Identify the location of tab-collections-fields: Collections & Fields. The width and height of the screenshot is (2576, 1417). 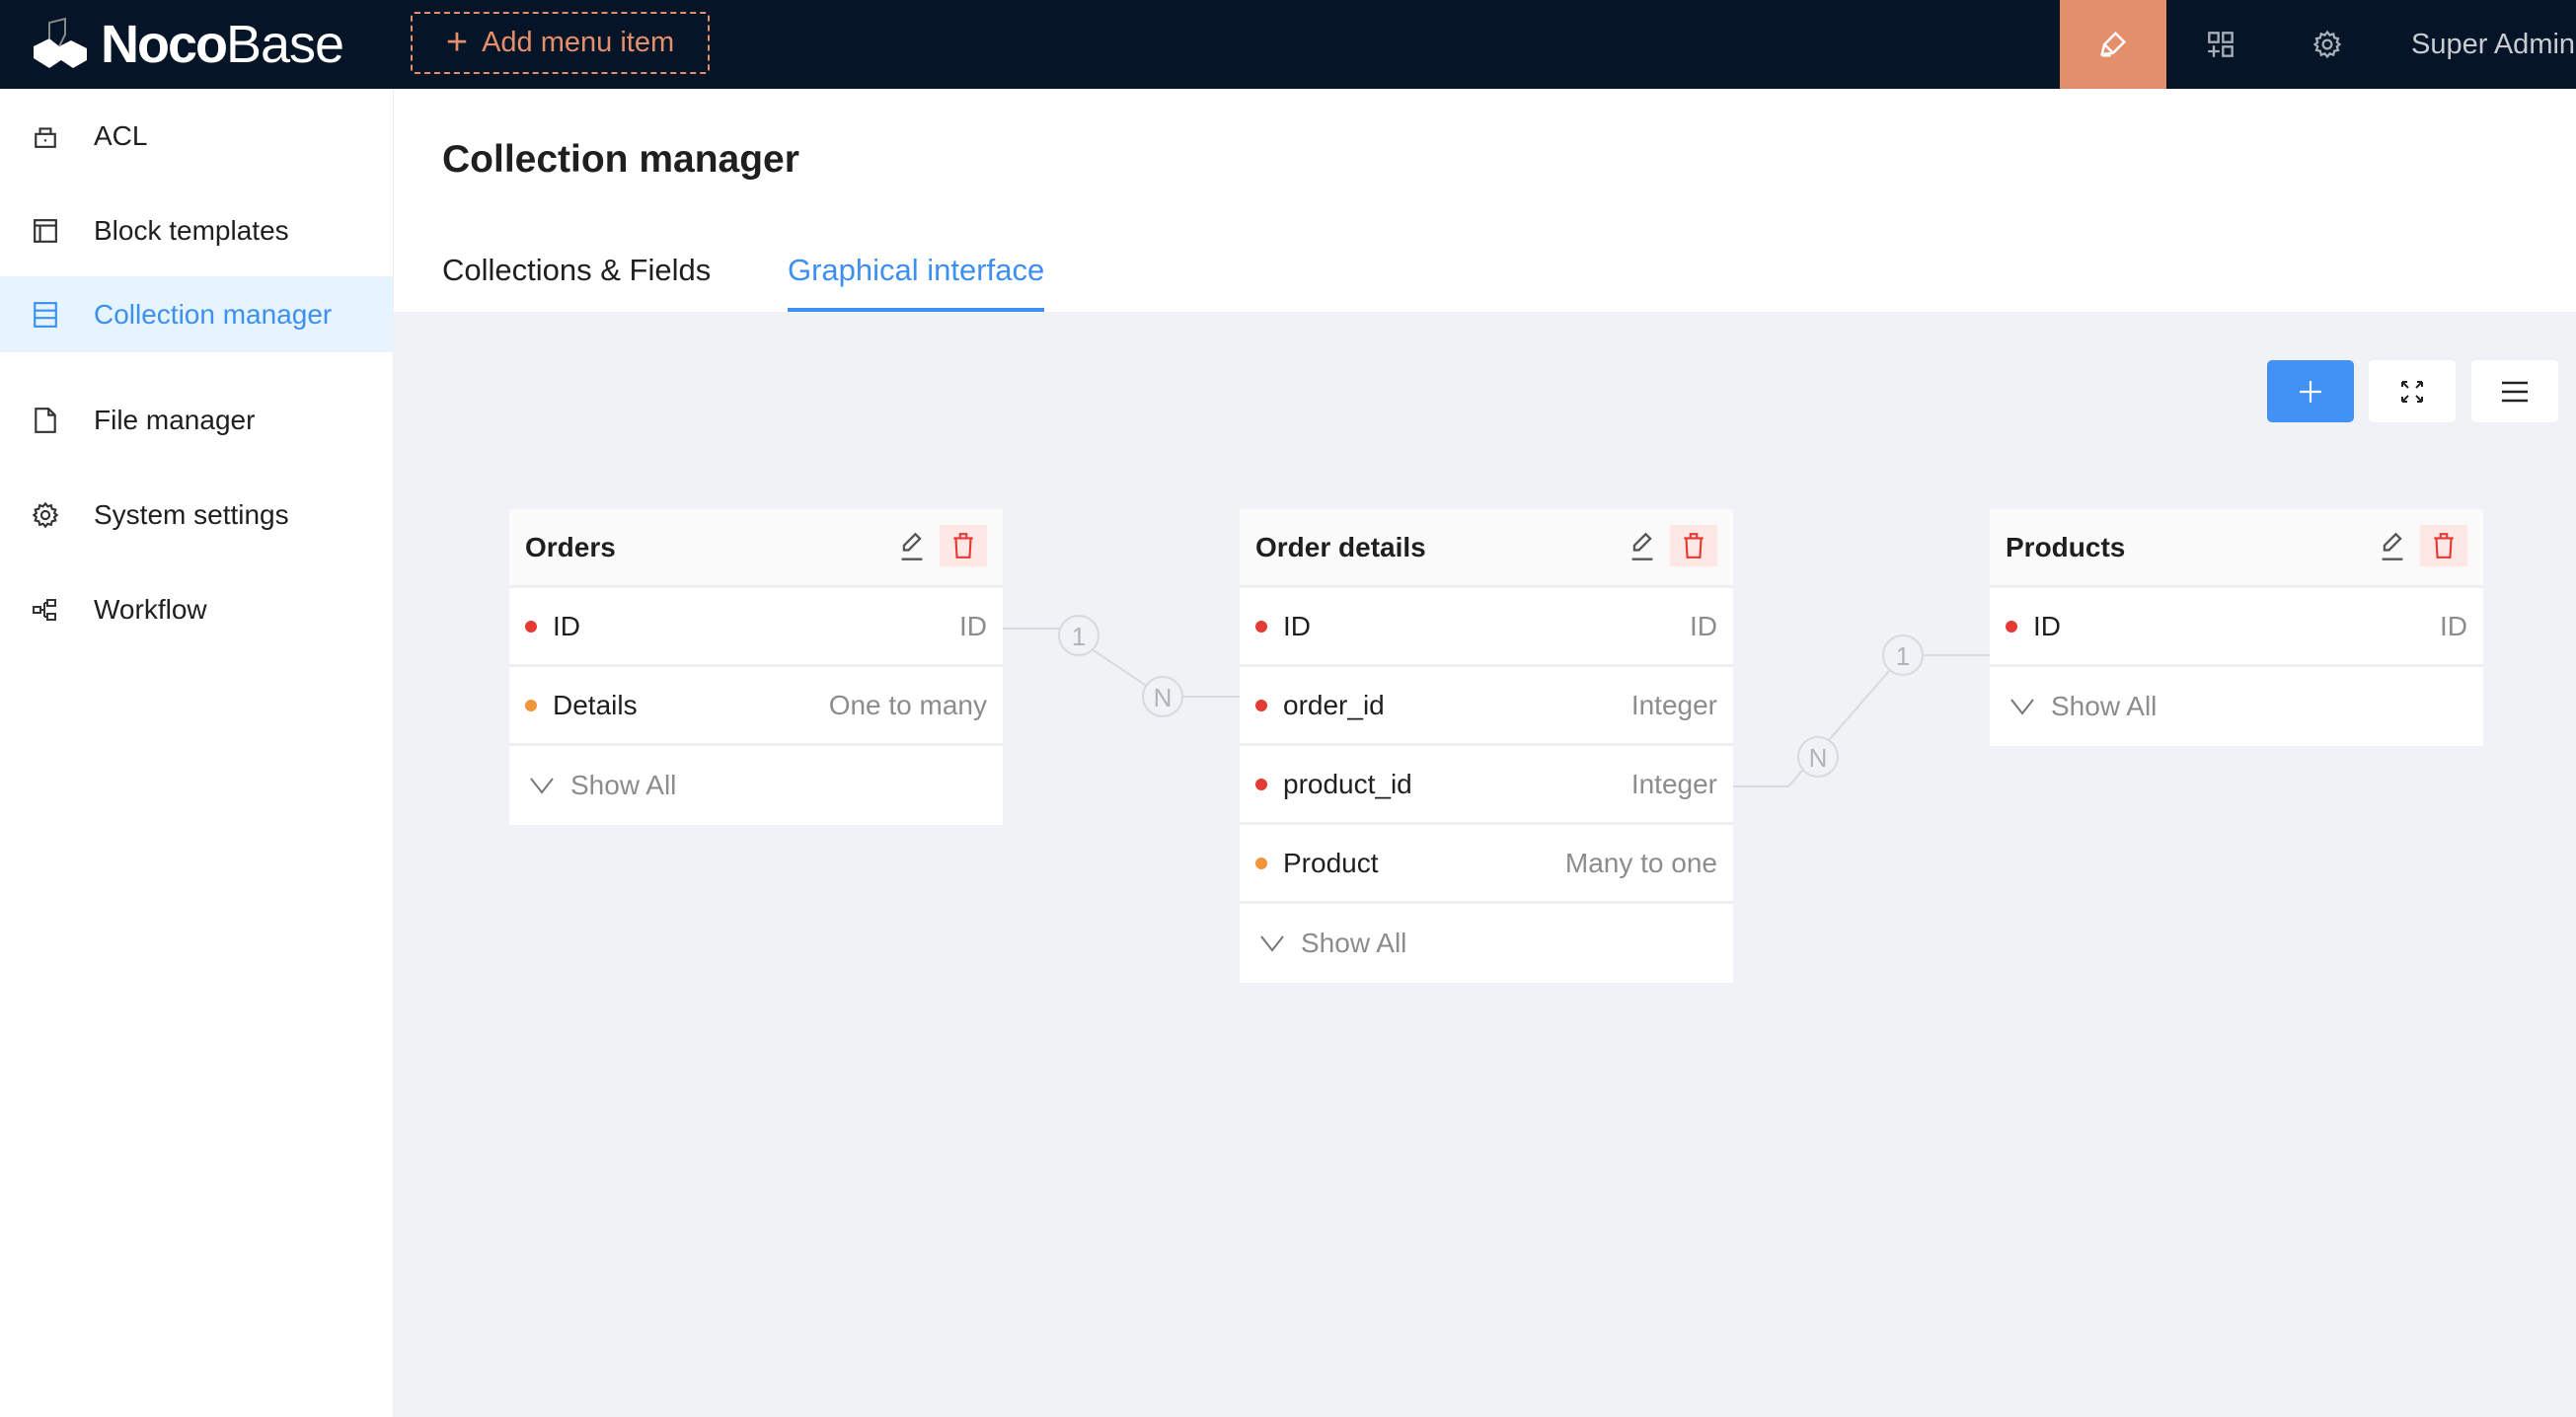
(577, 270).